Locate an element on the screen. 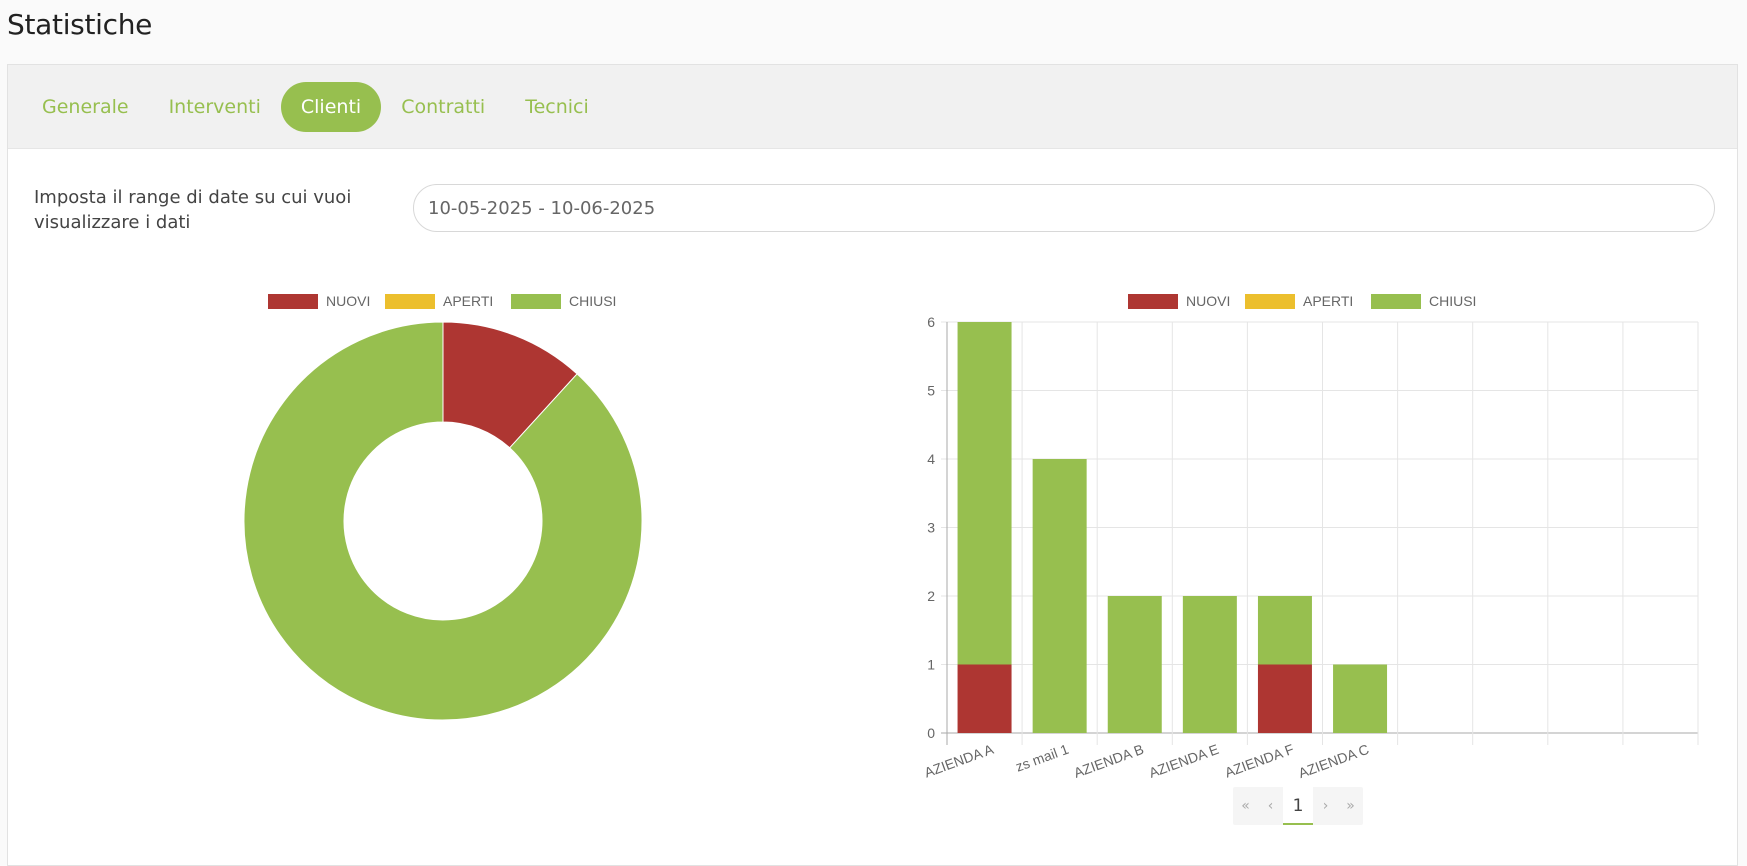 This screenshot has height=866, width=1747. donut-legend-swatch-nuovi is located at coordinates (293, 301).